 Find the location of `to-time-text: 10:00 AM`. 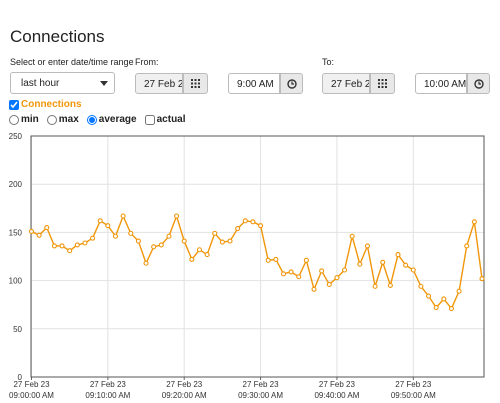

to-time-text: 10:00 AM is located at coordinates (445, 84).